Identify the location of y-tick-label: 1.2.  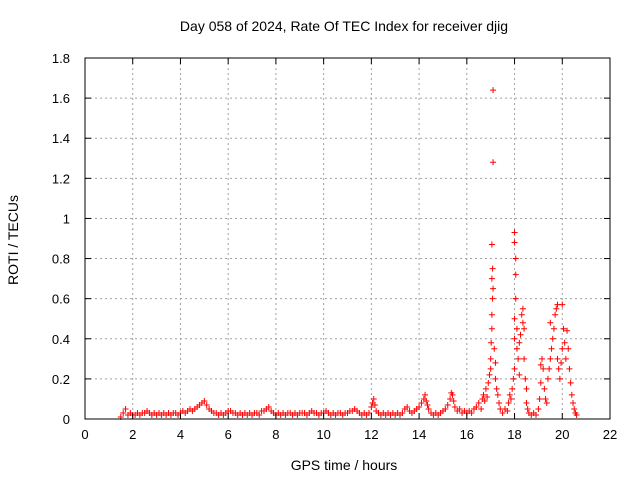
(61, 178).